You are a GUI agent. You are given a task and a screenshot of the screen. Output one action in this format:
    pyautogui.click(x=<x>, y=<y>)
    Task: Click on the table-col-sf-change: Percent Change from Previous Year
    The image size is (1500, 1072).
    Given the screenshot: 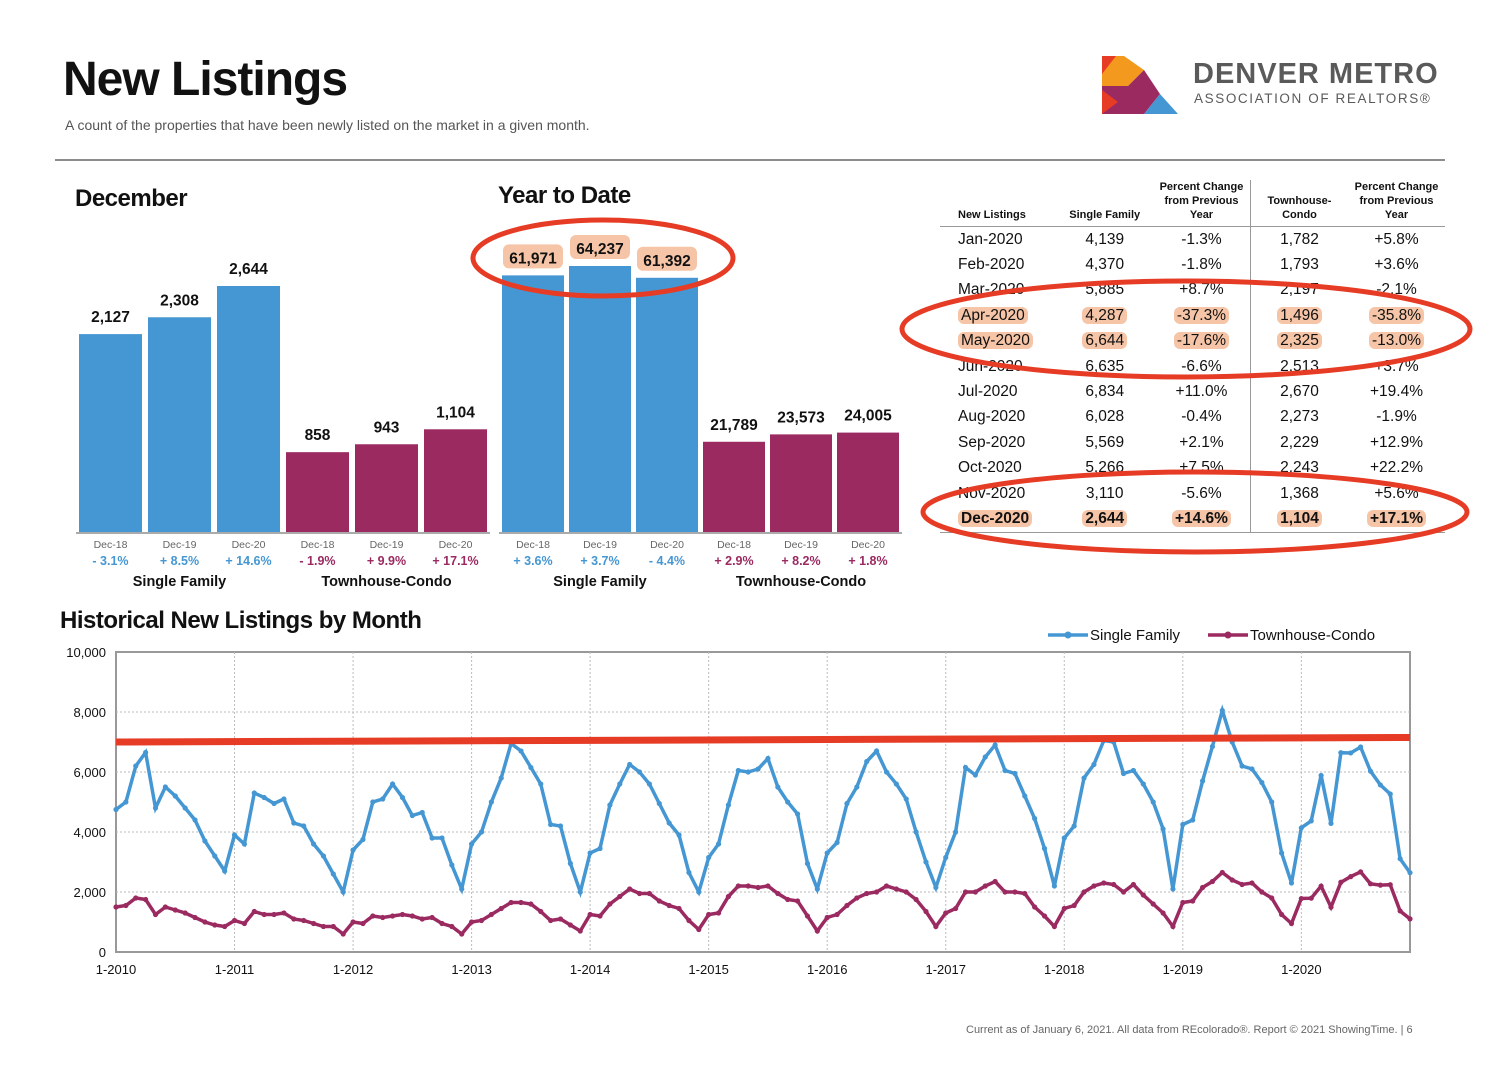 What is the action you would take?
    pyautogui.click(x=1202, y=203)
    